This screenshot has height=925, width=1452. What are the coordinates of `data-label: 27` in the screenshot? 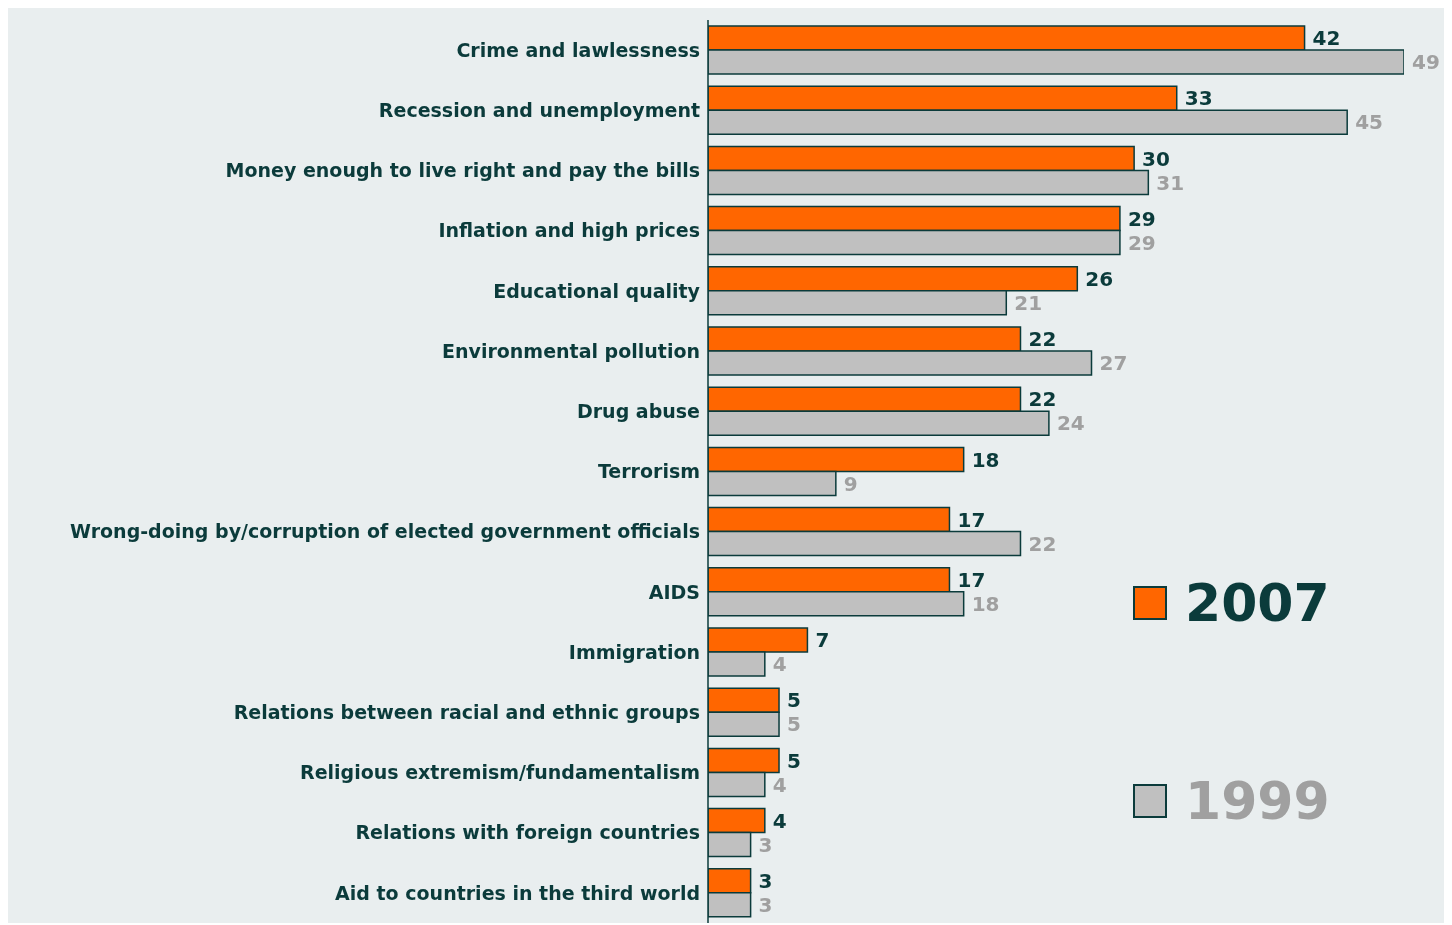 It's located at (1113, 363).